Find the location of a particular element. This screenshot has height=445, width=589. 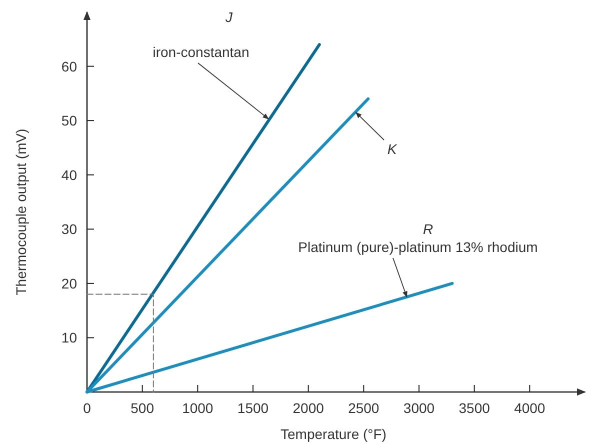

x-tick-label: 1500 is located at coordinates (253, 408).